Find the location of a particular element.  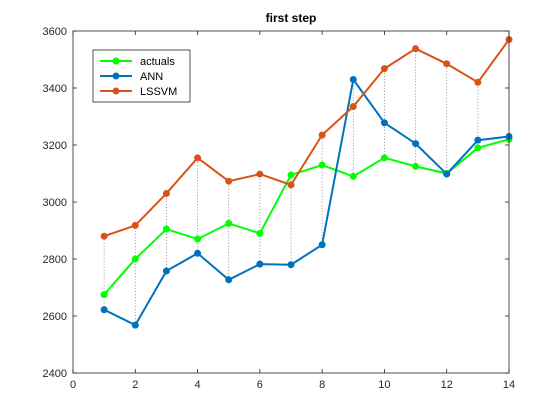

y-tick-label: 3400 is located at coordinates (55, 89).